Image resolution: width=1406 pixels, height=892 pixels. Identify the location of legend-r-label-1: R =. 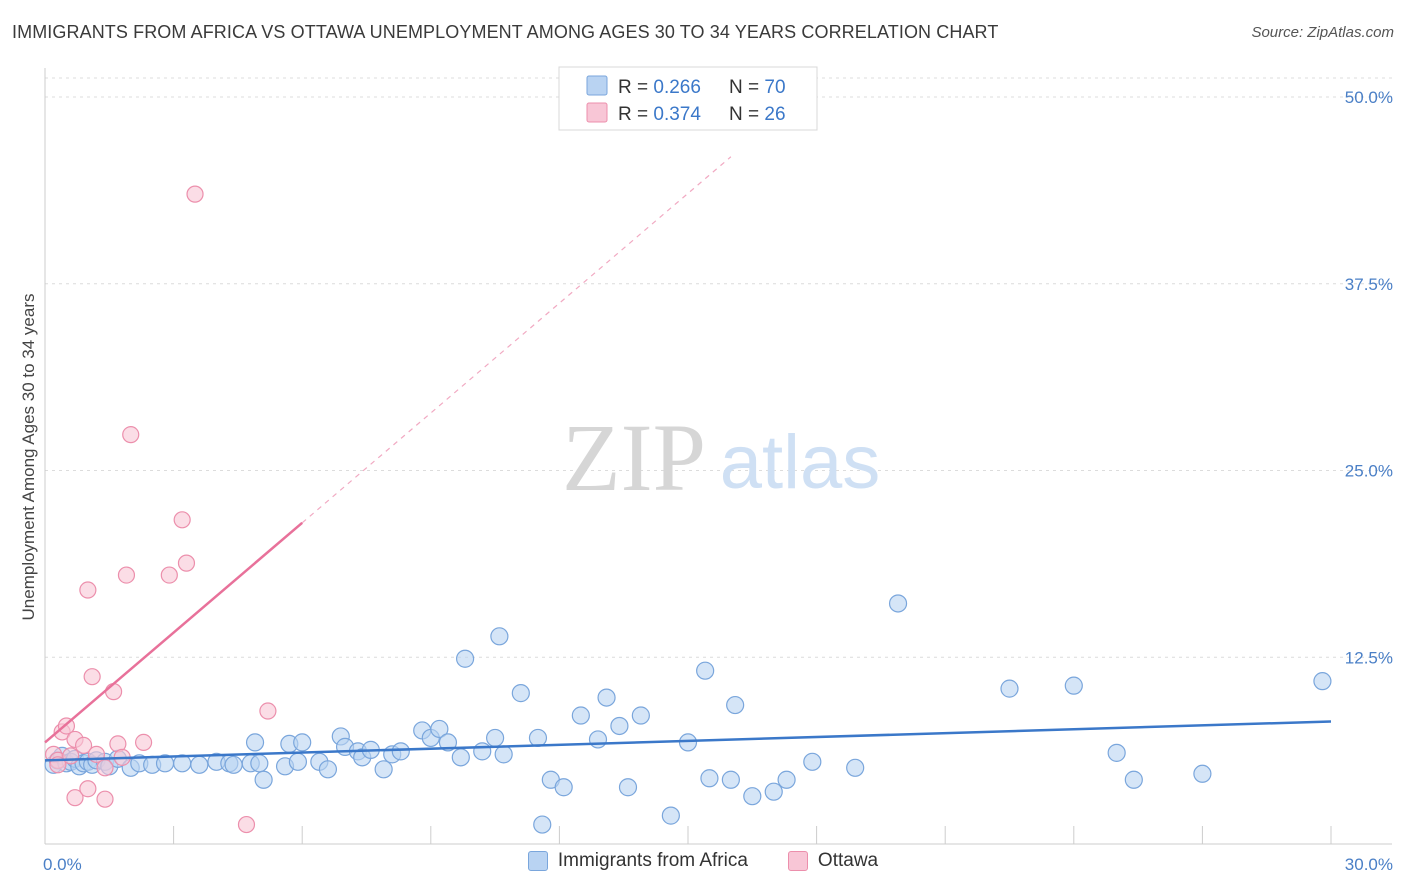
(635, 87).